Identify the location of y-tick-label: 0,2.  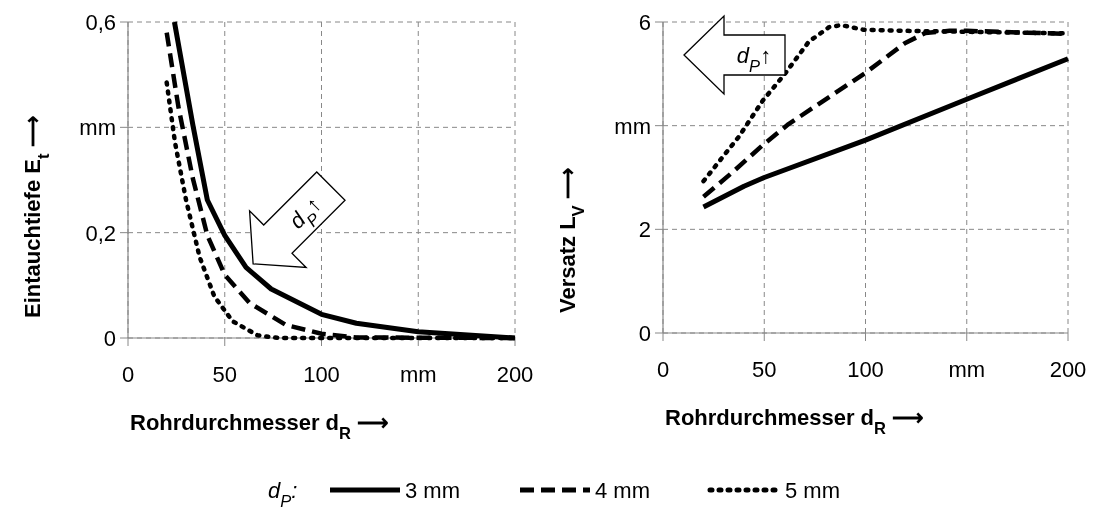
(100, 233).